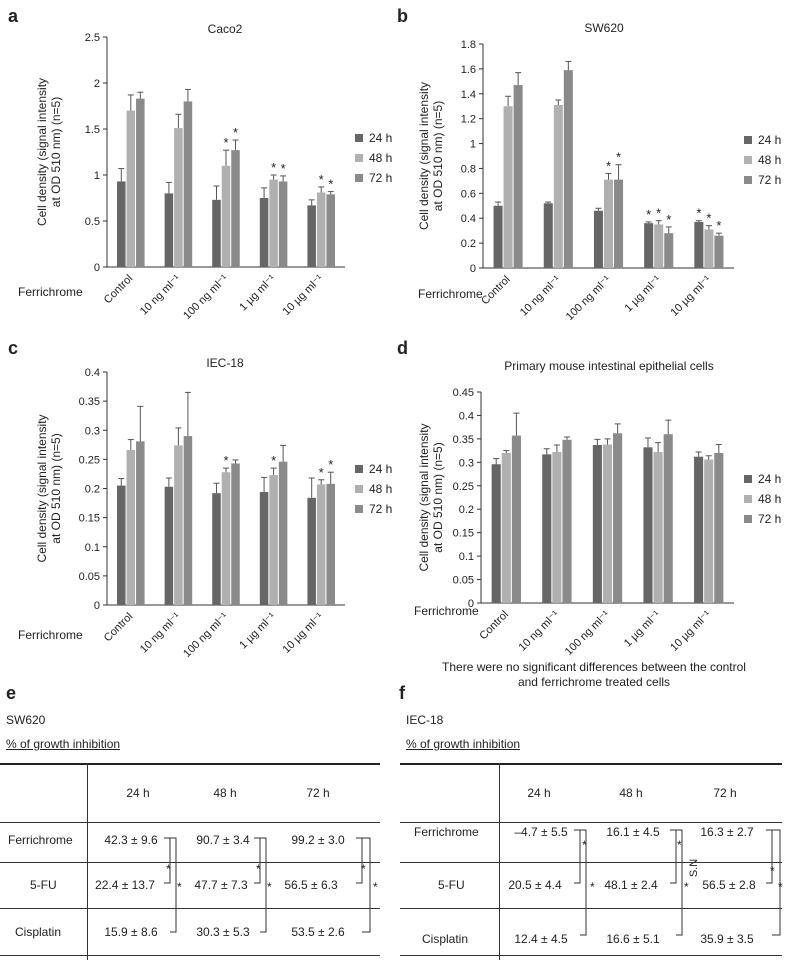 The height and width of the screenshot is (960, 788). Describe the element at coordinates (257, 630) in the screenshot. I see `x-tick-label: 1 µg ml⁻¹` at that location.